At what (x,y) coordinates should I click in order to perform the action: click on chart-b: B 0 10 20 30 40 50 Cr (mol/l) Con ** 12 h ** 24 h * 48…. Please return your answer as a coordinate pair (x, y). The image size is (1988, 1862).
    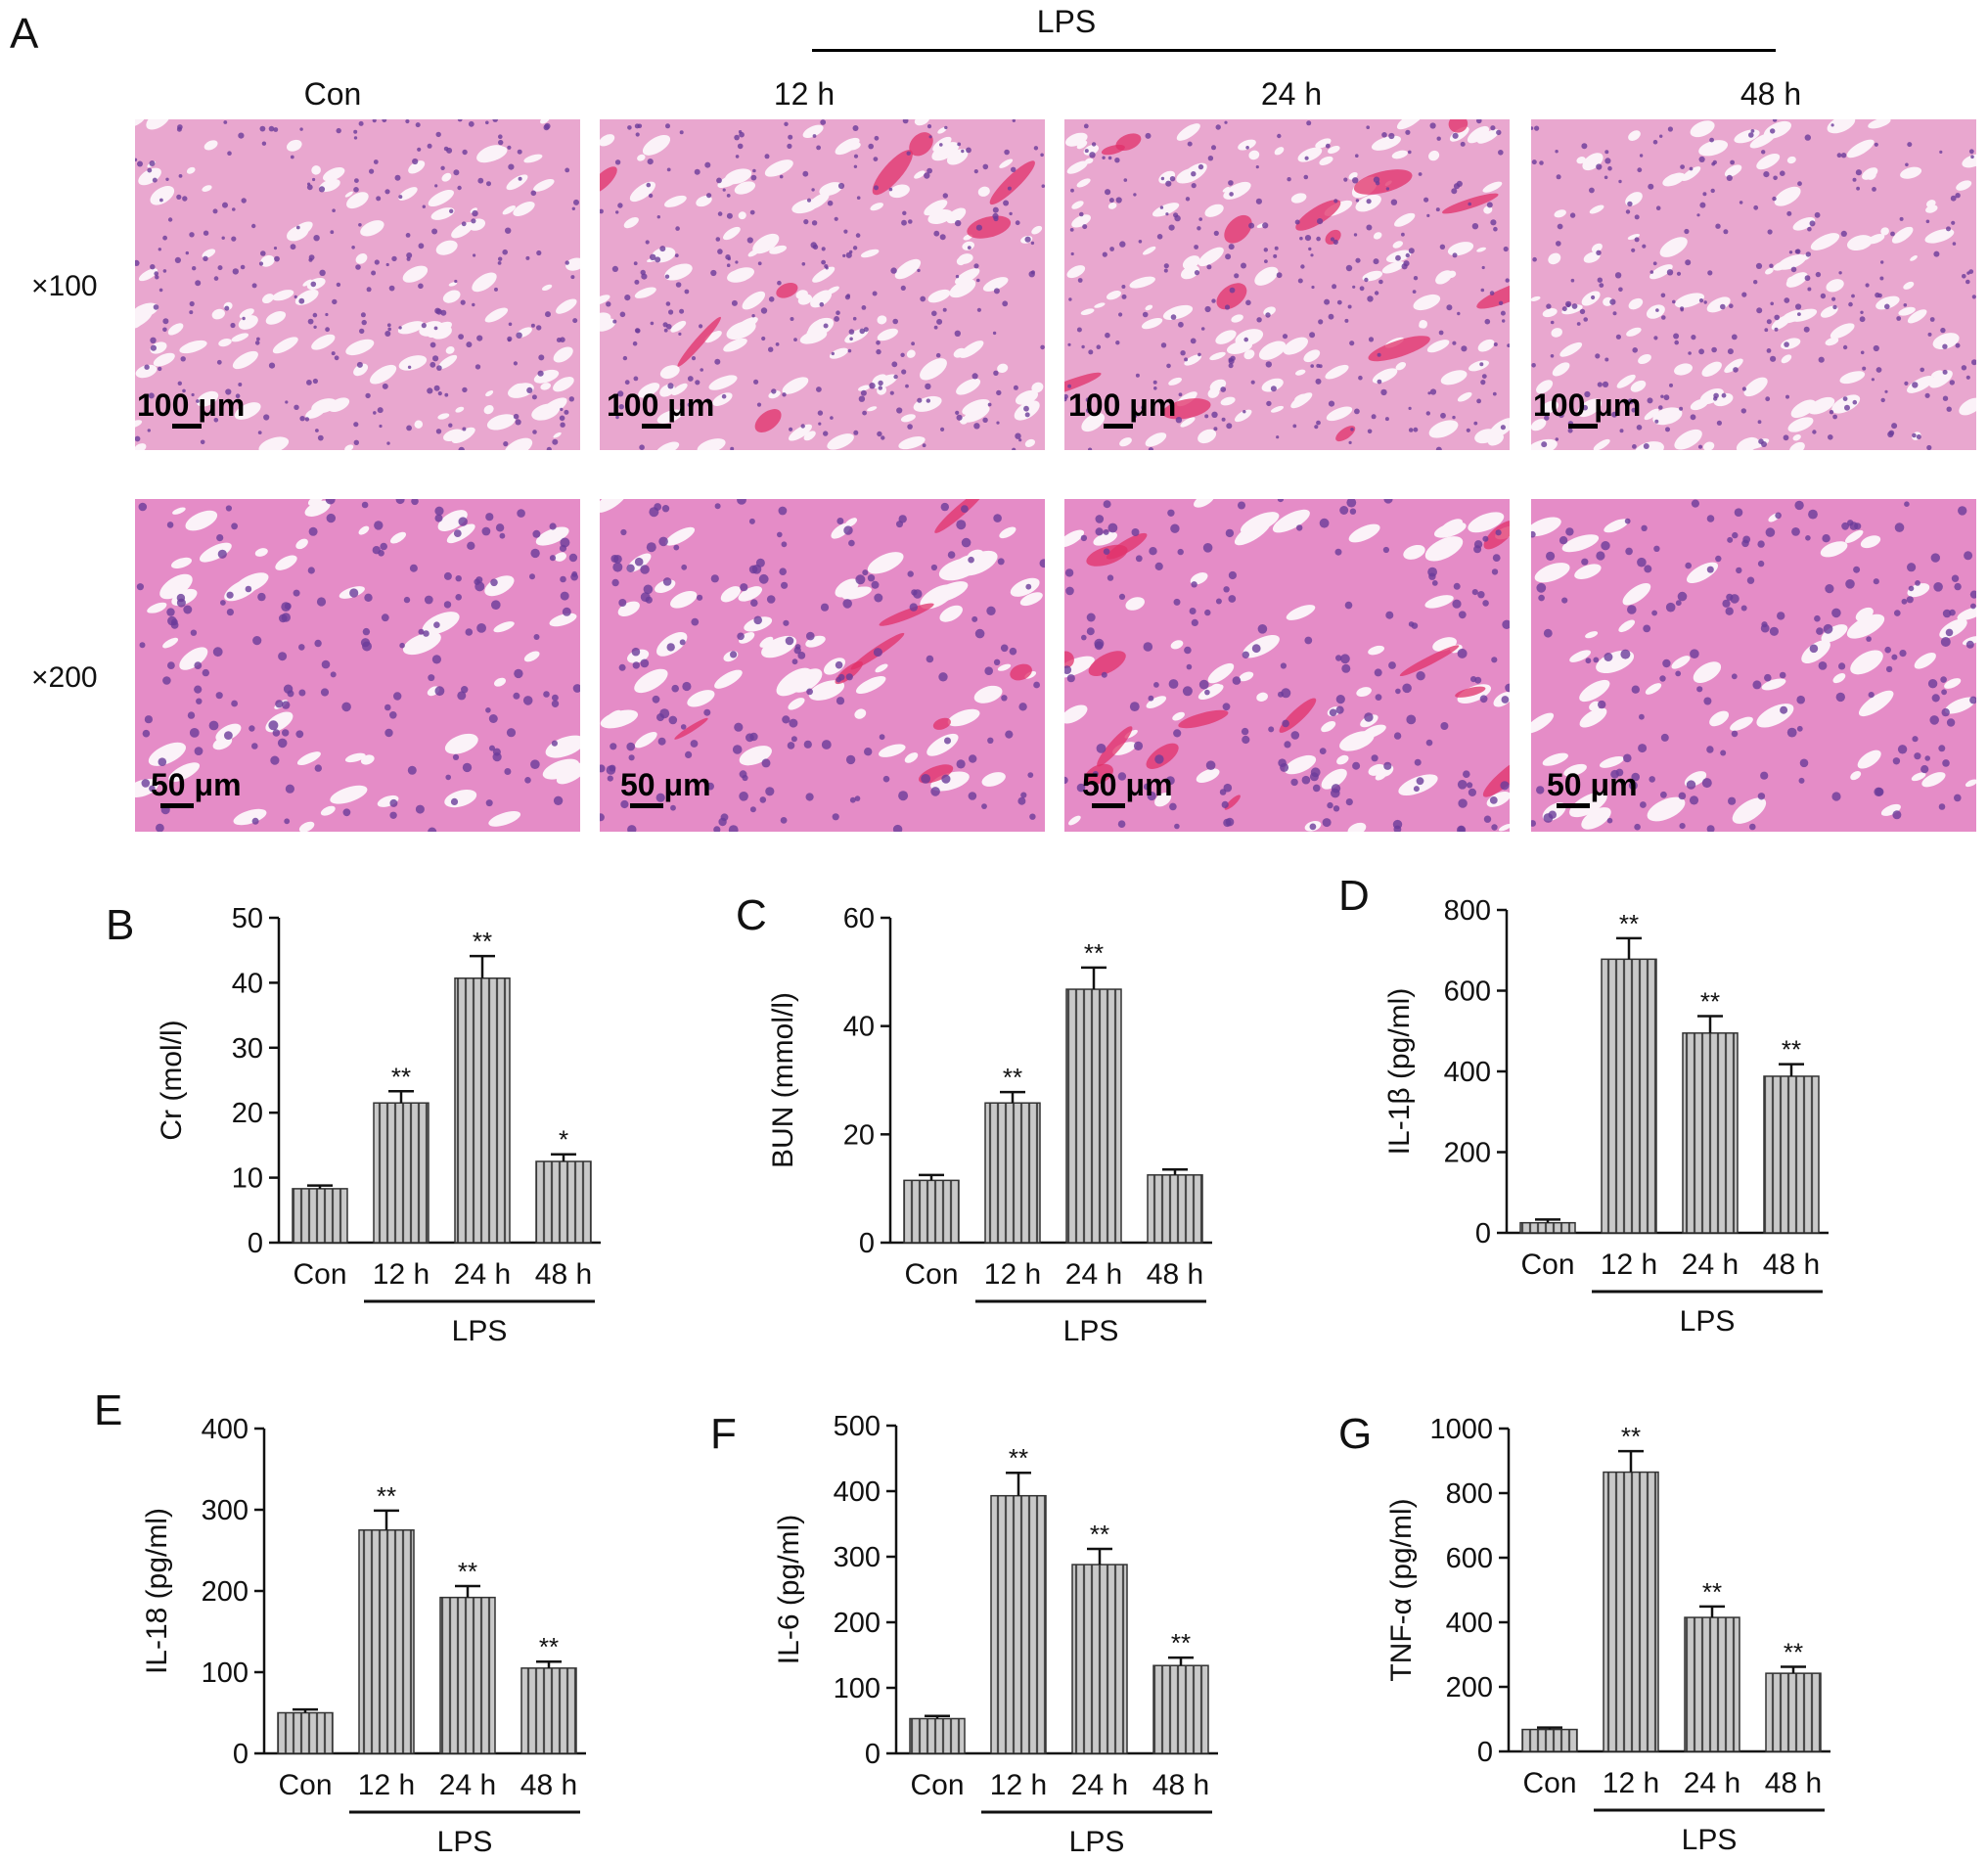
    Looking at the image, I should click on (353, 1124).